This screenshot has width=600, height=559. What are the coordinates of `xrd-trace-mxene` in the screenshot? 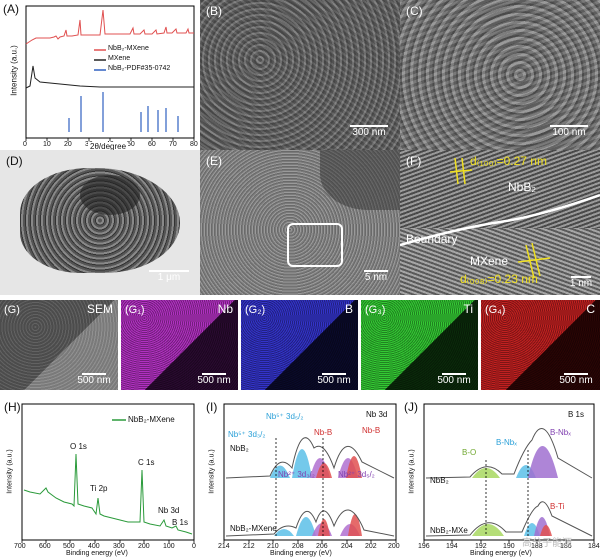 It's located at (109, 77).